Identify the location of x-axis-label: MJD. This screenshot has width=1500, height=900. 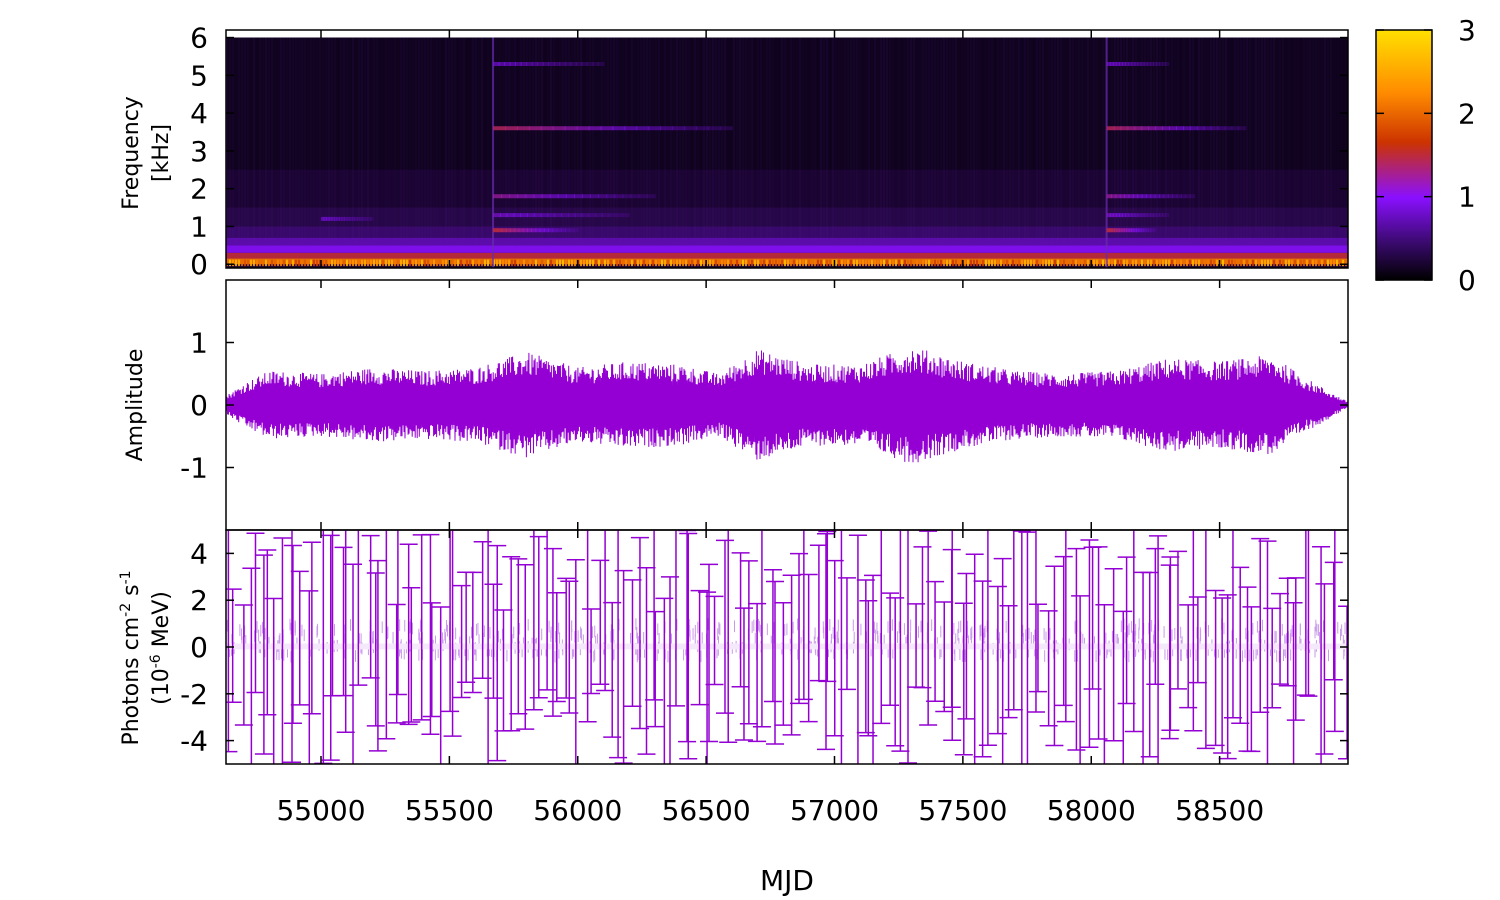
(787, 880).